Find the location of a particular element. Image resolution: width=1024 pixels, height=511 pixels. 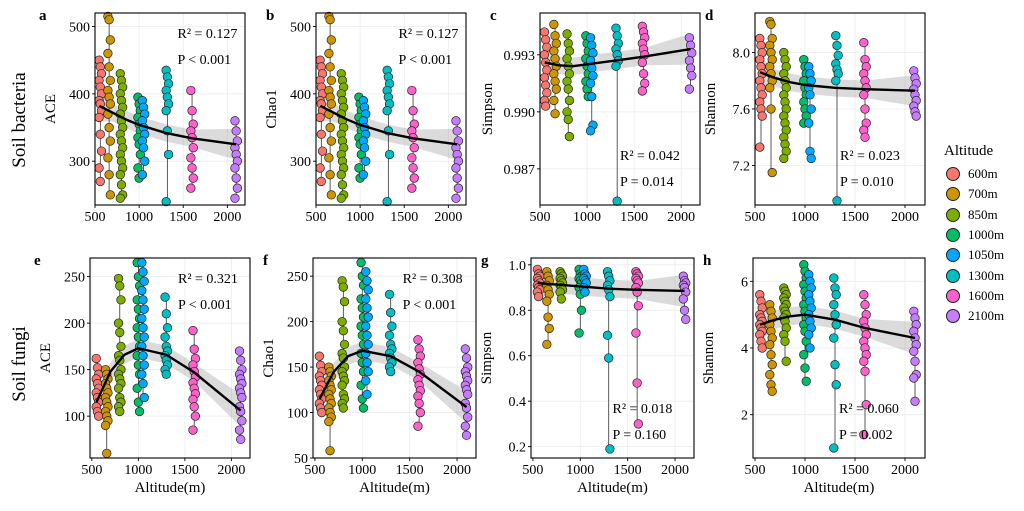

legend-swatch is located at coordinates (953, 214).